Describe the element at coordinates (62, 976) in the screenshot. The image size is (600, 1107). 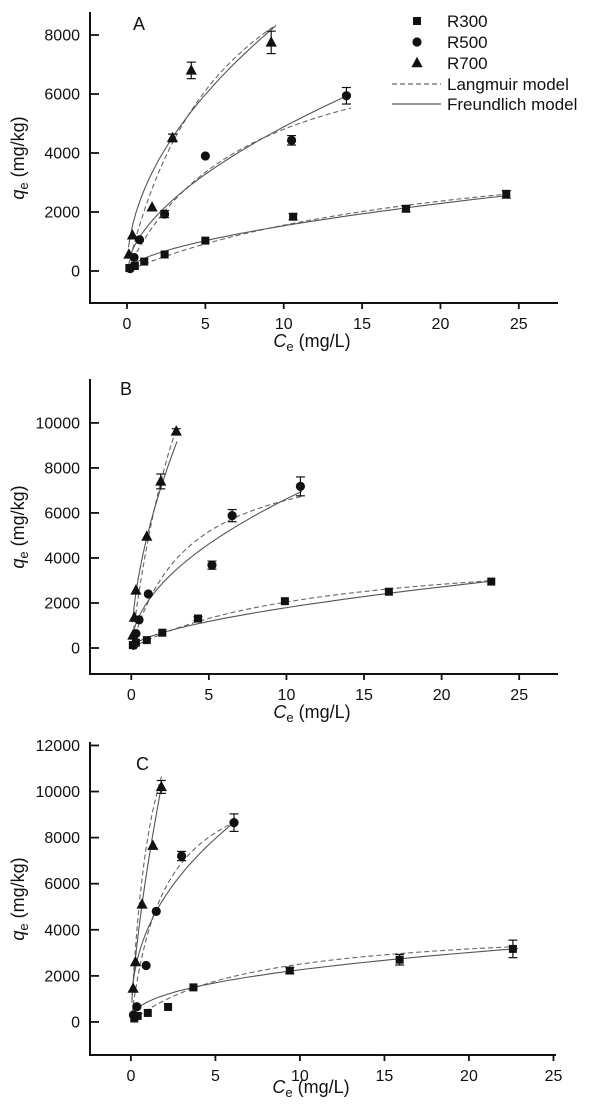
I see `y-tick-label: 2000` at that location.